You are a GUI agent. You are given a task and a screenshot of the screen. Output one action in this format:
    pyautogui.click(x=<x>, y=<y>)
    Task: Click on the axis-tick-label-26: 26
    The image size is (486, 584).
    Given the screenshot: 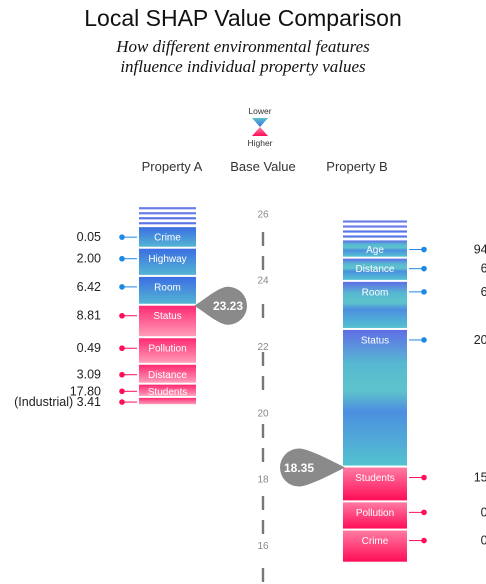 What is the action you would take?
    pyautogui.click(x=263, y=214)
    